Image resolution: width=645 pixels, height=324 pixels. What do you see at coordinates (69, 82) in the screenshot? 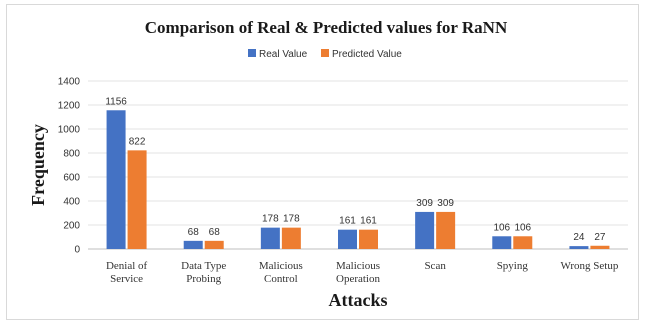
I see `y-tick-label: 1400` at bounding box center [69, 82].